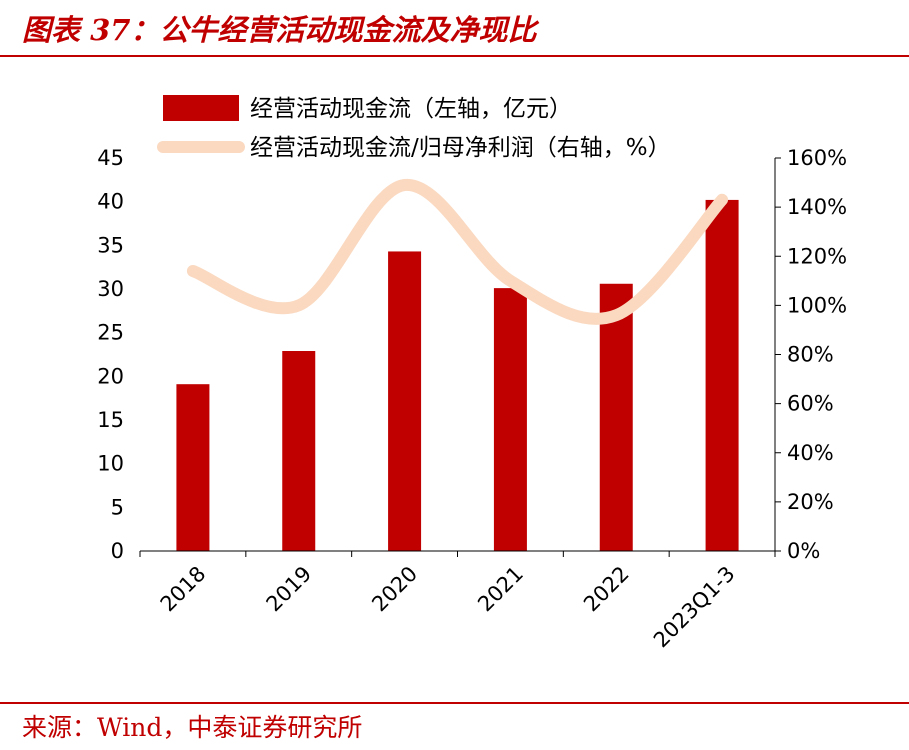  Describe the element at coordinates (454, 56) in the screenshot. I see `title-divider` at that location.